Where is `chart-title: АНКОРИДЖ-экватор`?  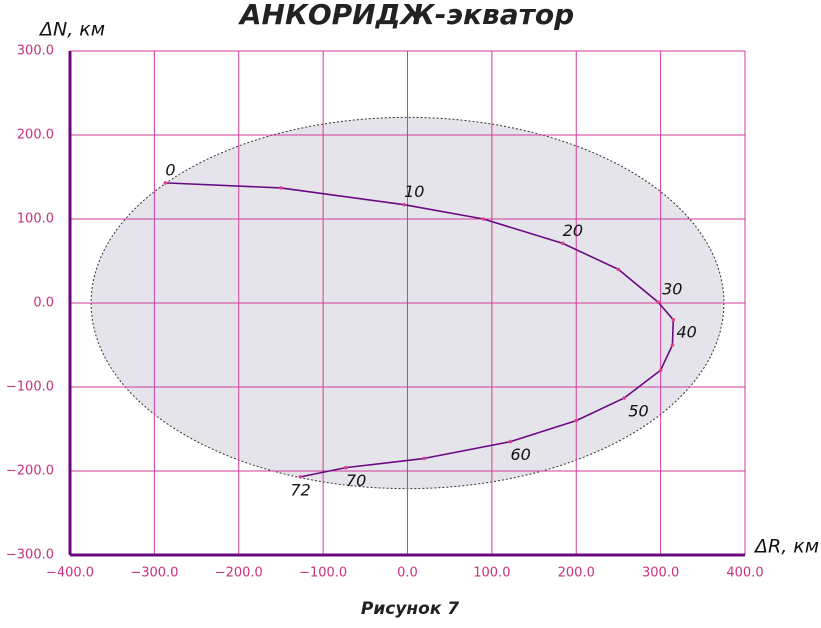
chart-title: АНКОРИДЖ-экватор is located at coordinates (406, 15).